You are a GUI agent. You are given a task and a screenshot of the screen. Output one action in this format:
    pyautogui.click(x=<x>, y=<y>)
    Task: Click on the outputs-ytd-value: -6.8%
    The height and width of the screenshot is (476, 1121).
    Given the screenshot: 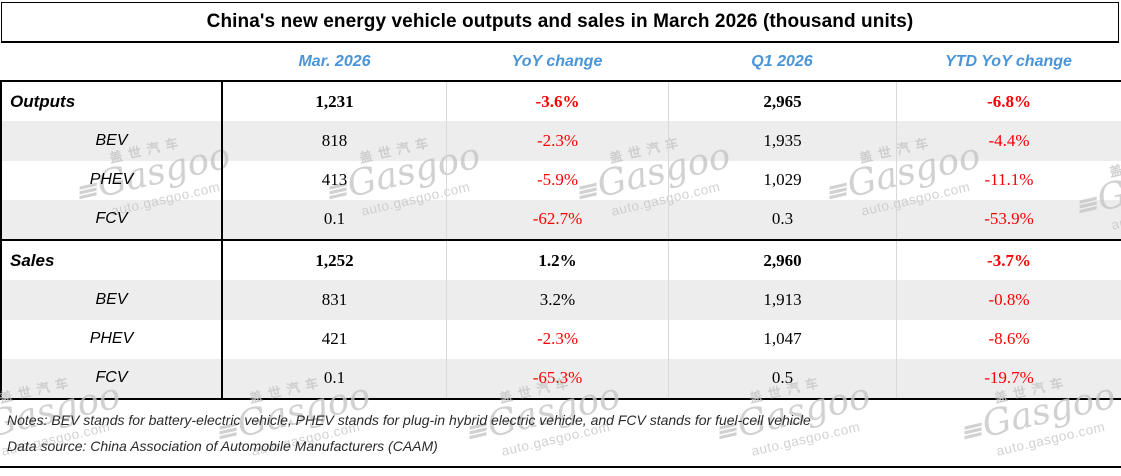 What is the action you would take?
    pyautogui.click(x=1008, y=102)
    